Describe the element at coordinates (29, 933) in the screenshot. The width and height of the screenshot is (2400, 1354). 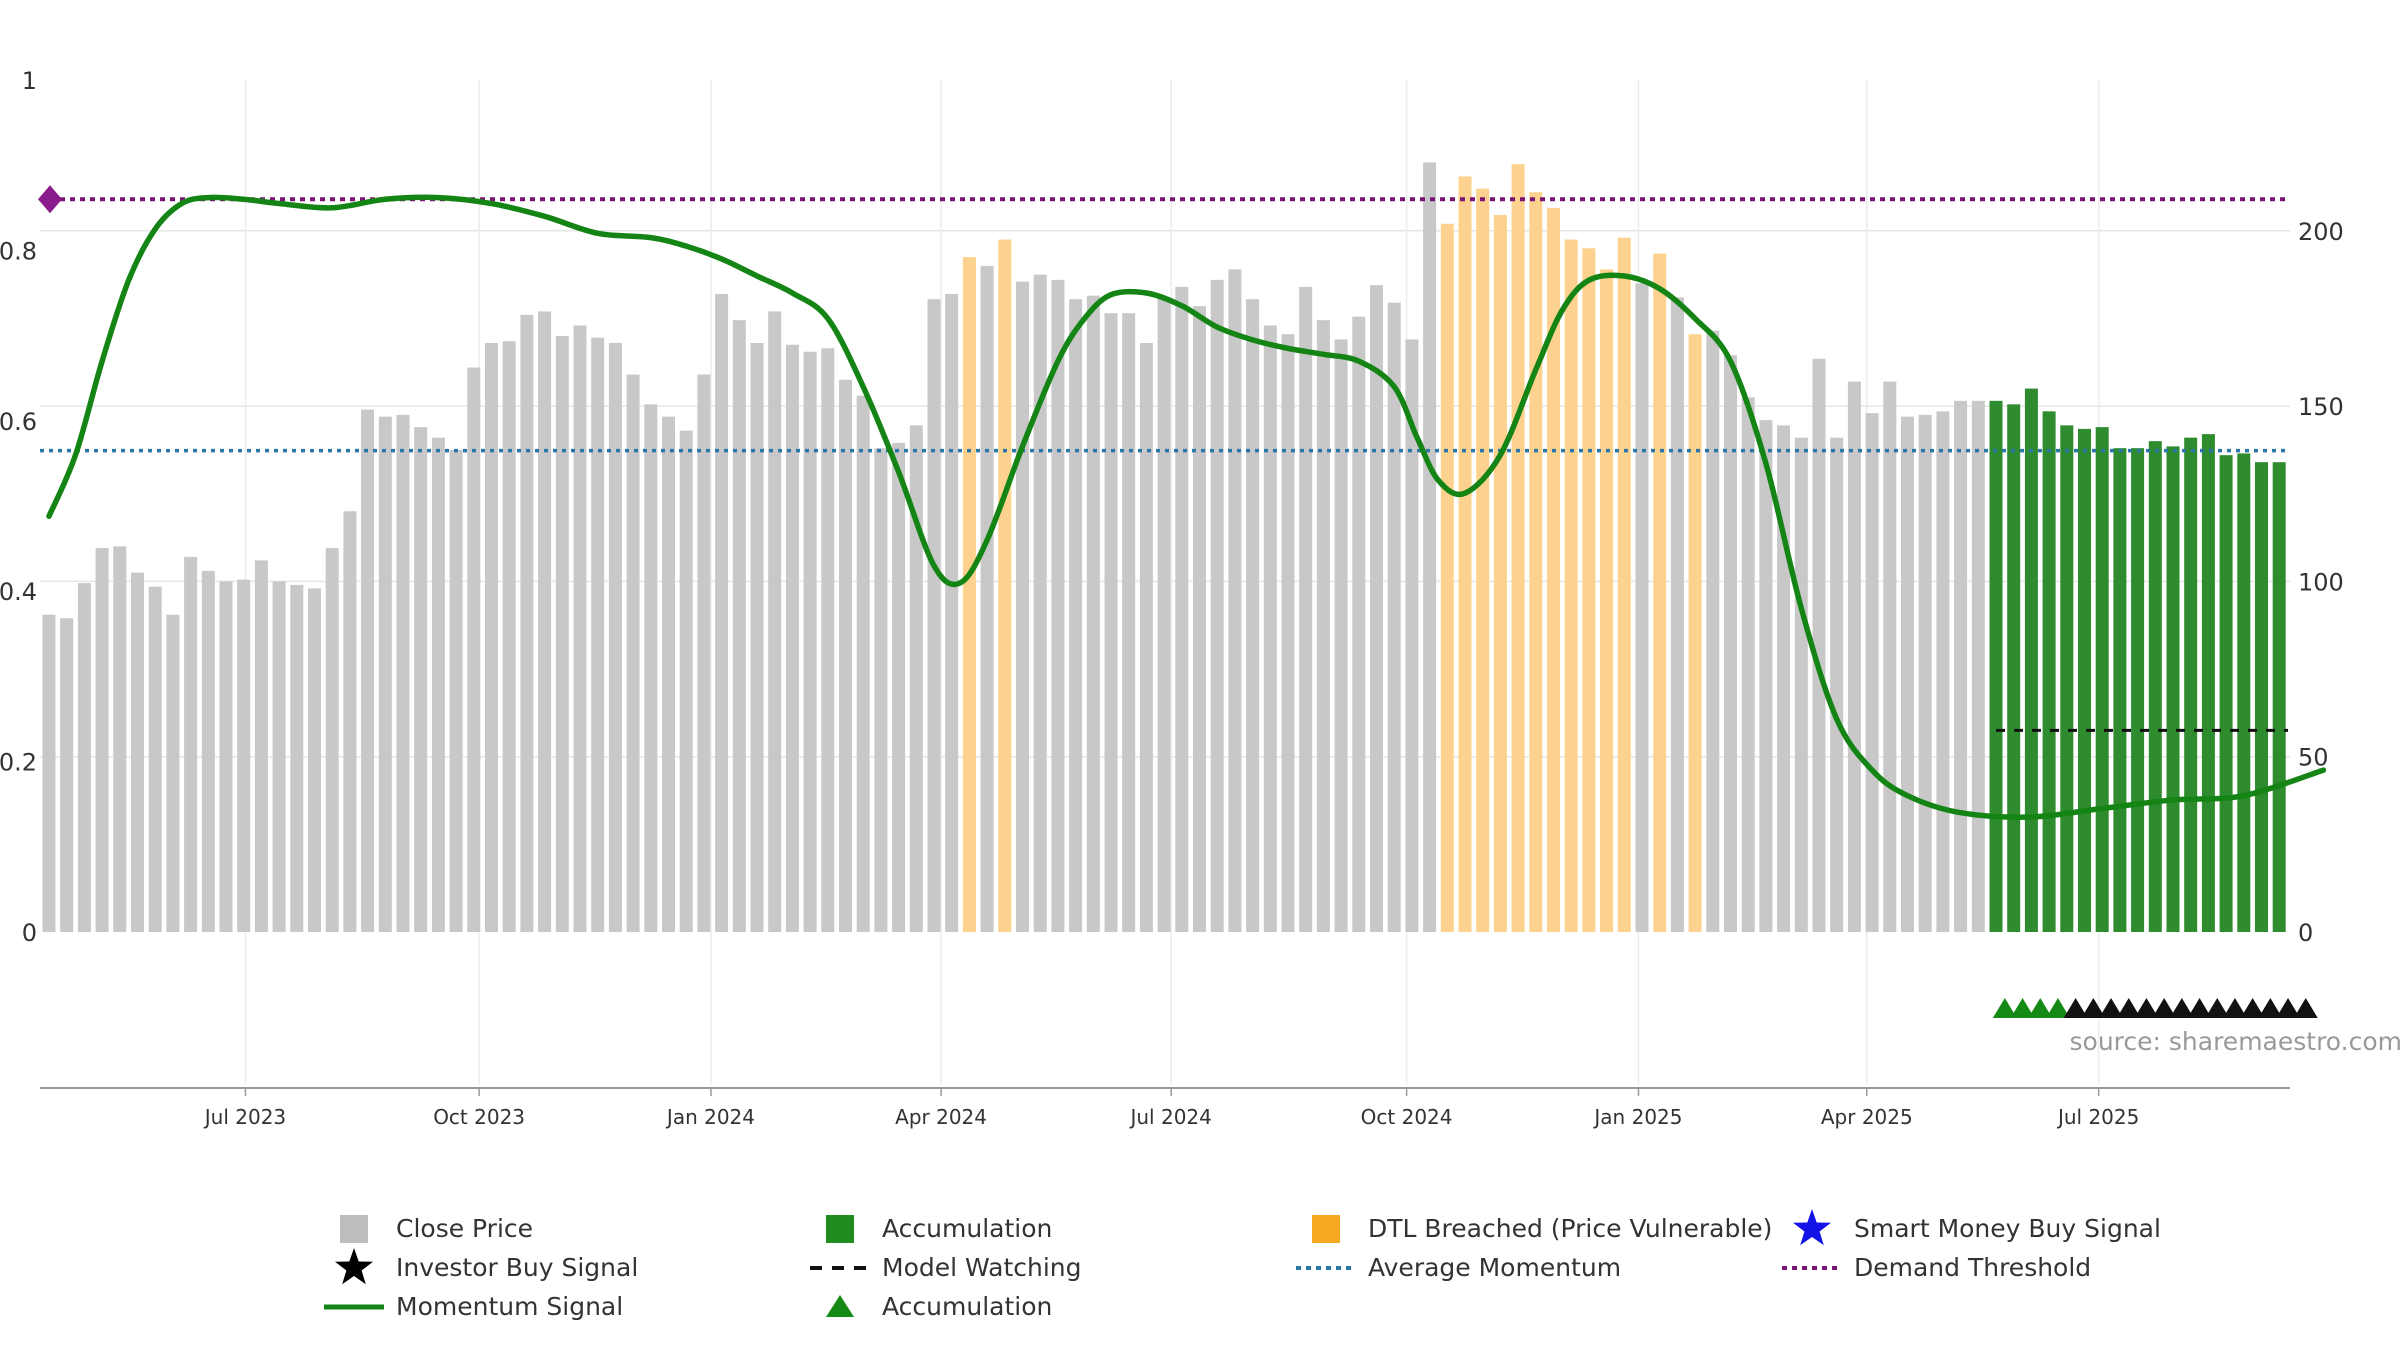
I see `left-tick-label: 0` at that location.